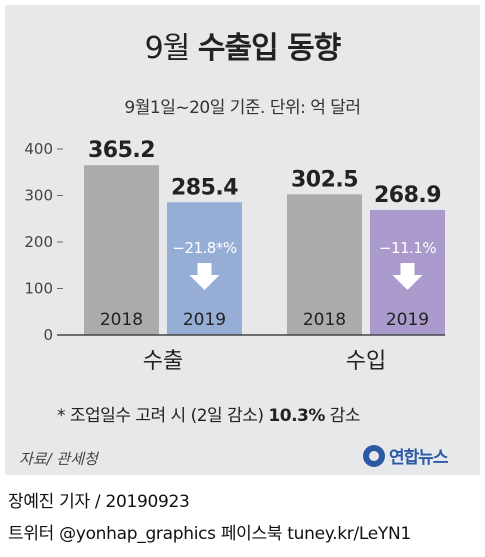 This screenshot has width=485, height=557. What do you see at coordinates (269, 48) in the screenshot?
I see `title-main: 수출입 동향` at bounding box center [269, 48].